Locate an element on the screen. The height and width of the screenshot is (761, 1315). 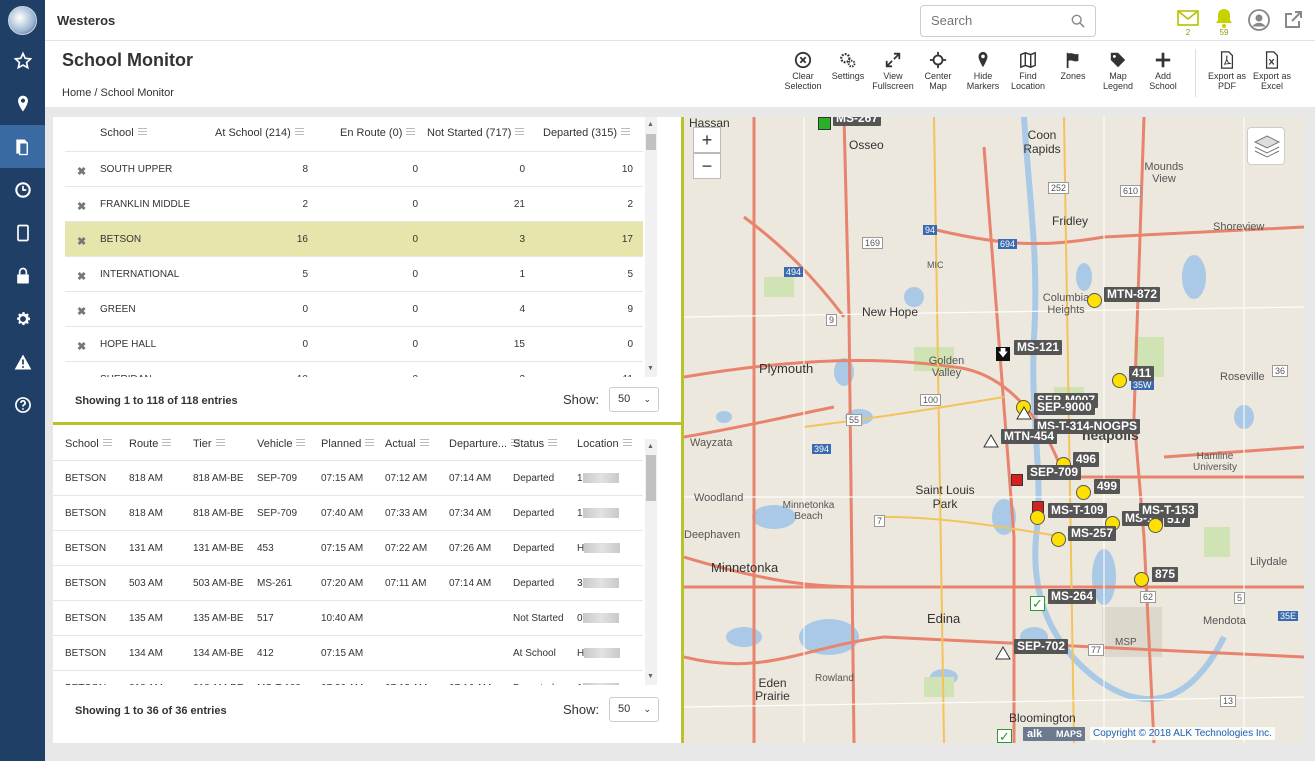
vehicle-label: MTN-454 is located at coordinates (1029, 436).